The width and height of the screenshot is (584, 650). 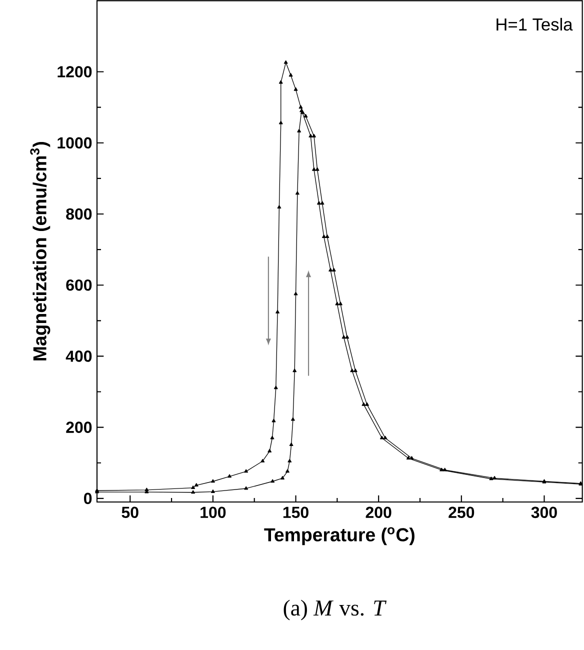 I want to click on y-tick-label: 200, so click(x=79, y=427).